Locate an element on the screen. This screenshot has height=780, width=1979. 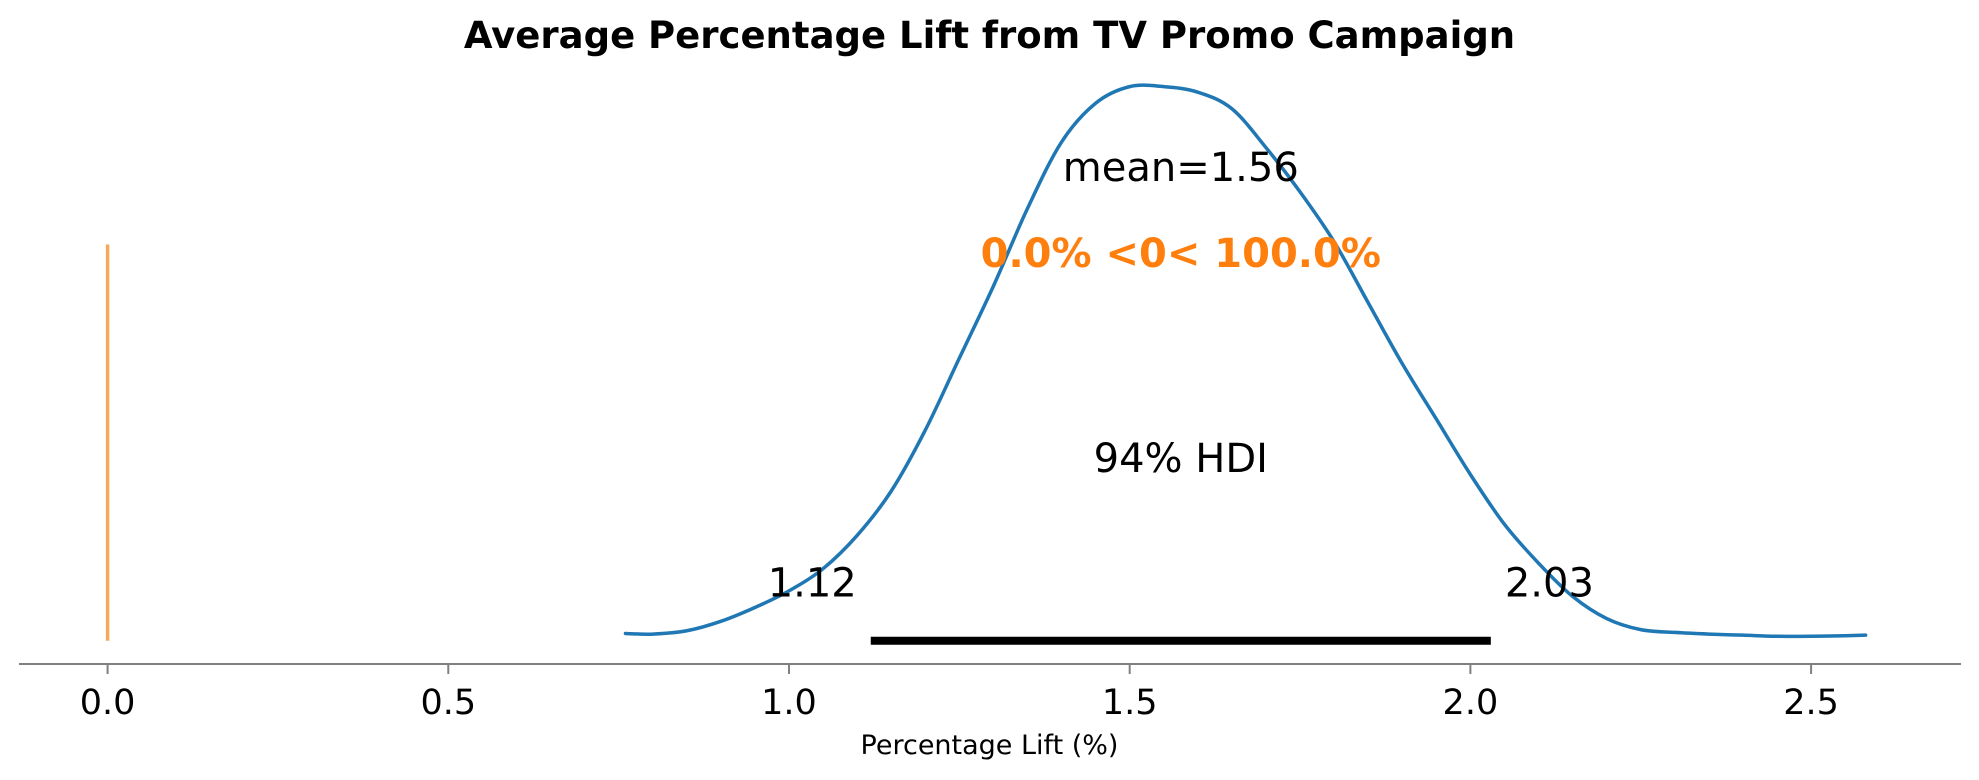
x-tick-label: 1.5 is located at coordinates (1130, 703).